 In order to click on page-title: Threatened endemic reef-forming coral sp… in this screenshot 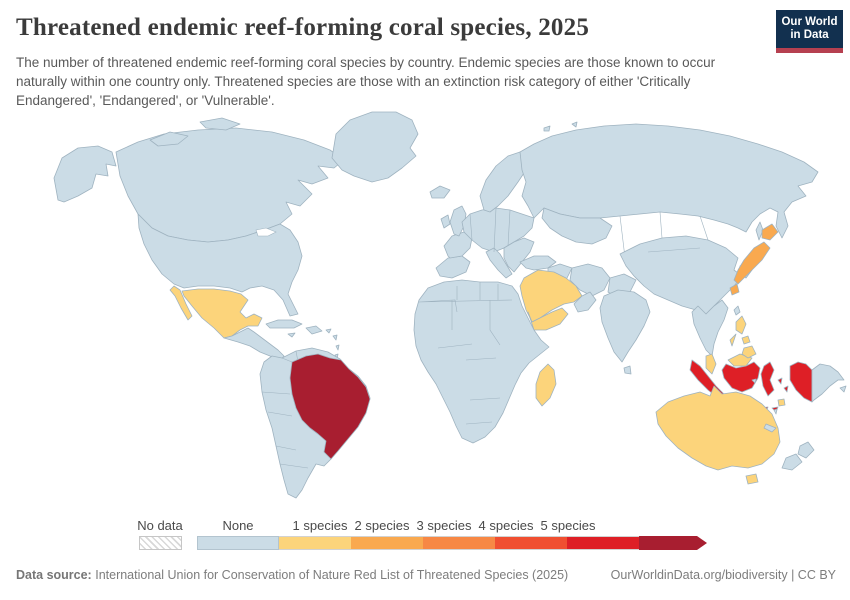, I will do `click(303, 27)`.